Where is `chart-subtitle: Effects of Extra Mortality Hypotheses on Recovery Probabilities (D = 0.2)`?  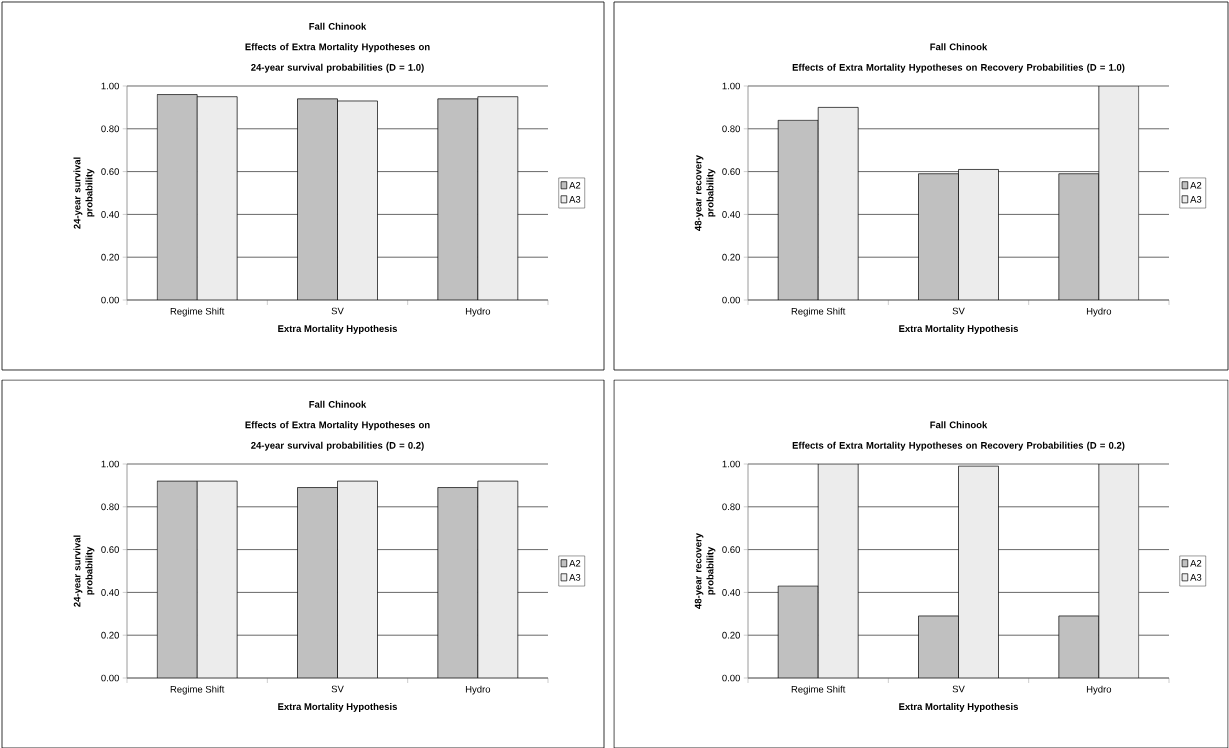
chart-subtitle: Effects of Extra Mortality Hypotheses on Recovery Probabilities (D = 0.2) is located at coordinates (958, 446).